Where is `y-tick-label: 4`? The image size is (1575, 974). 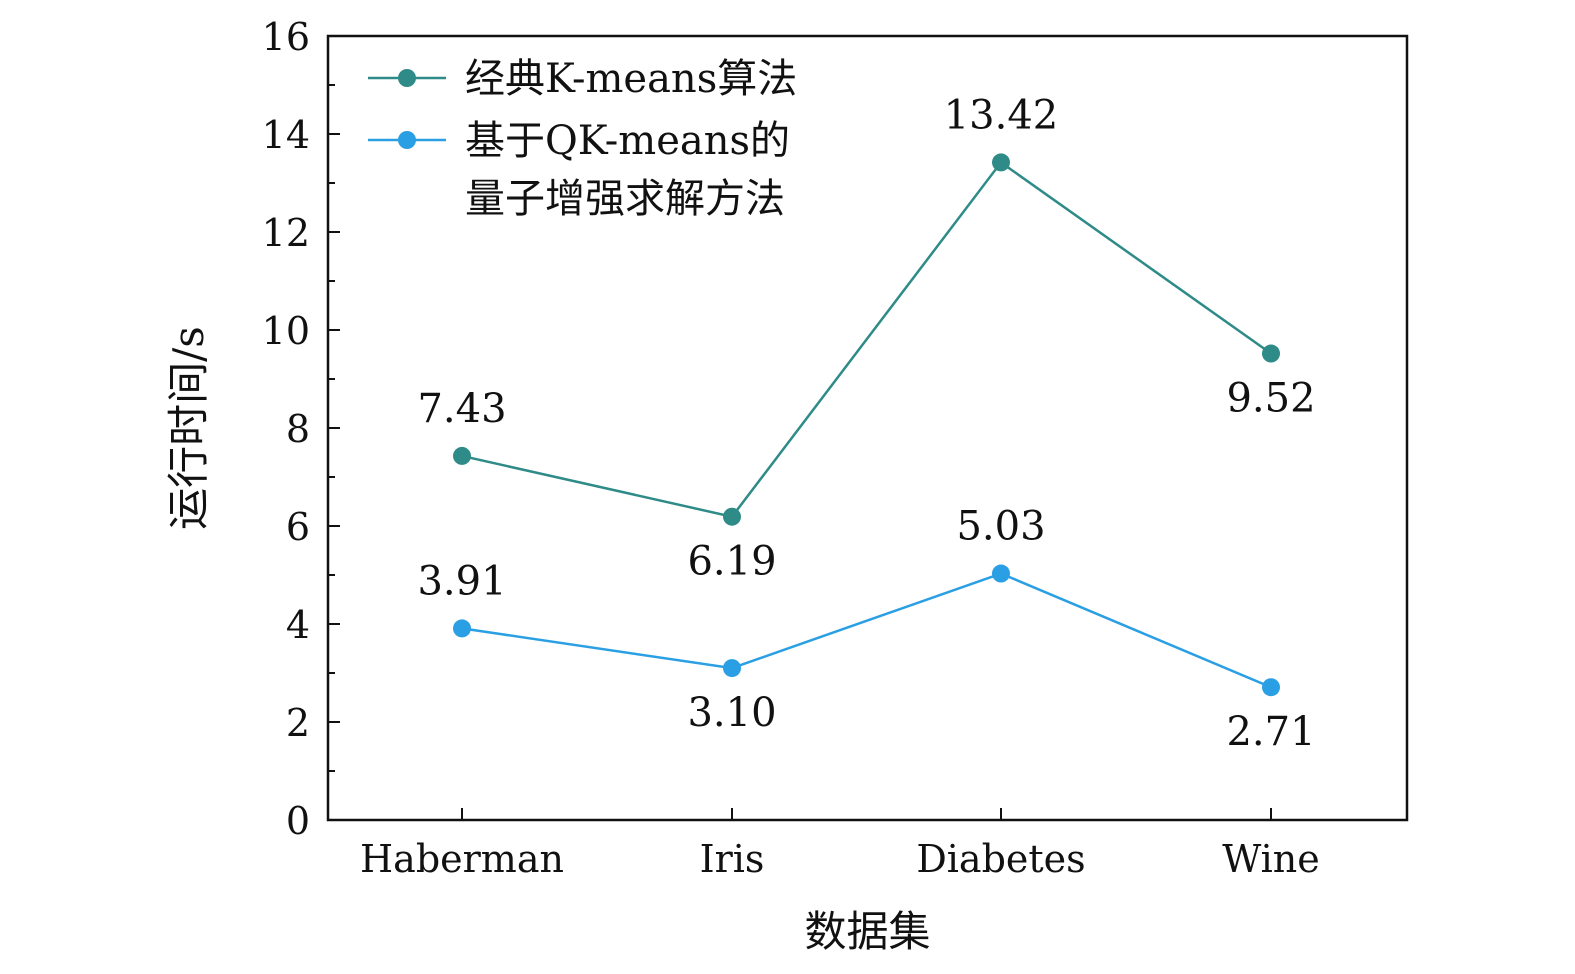 y-tick-label: 4 is located at coordinates (298, 625).